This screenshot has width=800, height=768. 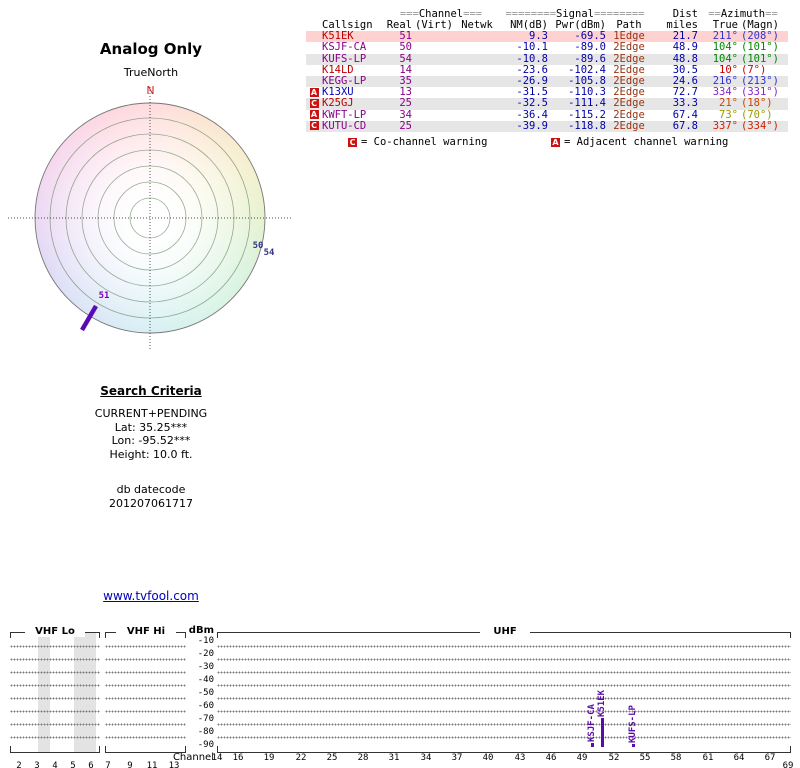 I want to click on power-dbm: -69.5, so click(x=590, y=36).